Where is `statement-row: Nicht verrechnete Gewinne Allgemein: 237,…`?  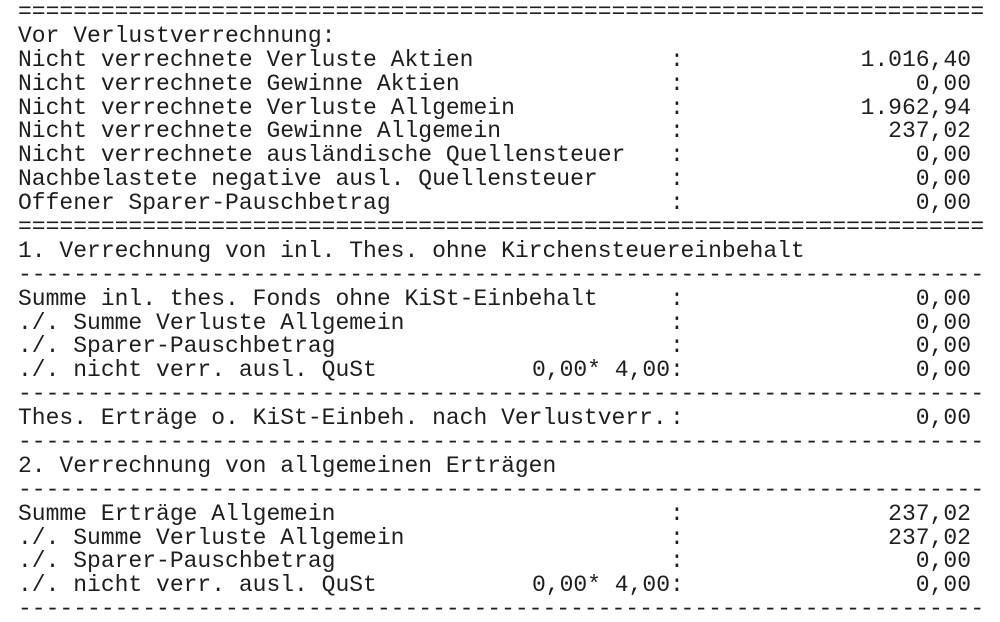
statement-row: Nicht verrechnete Gewinne Allgemein: 237,… is located at coordinates (503, 132).